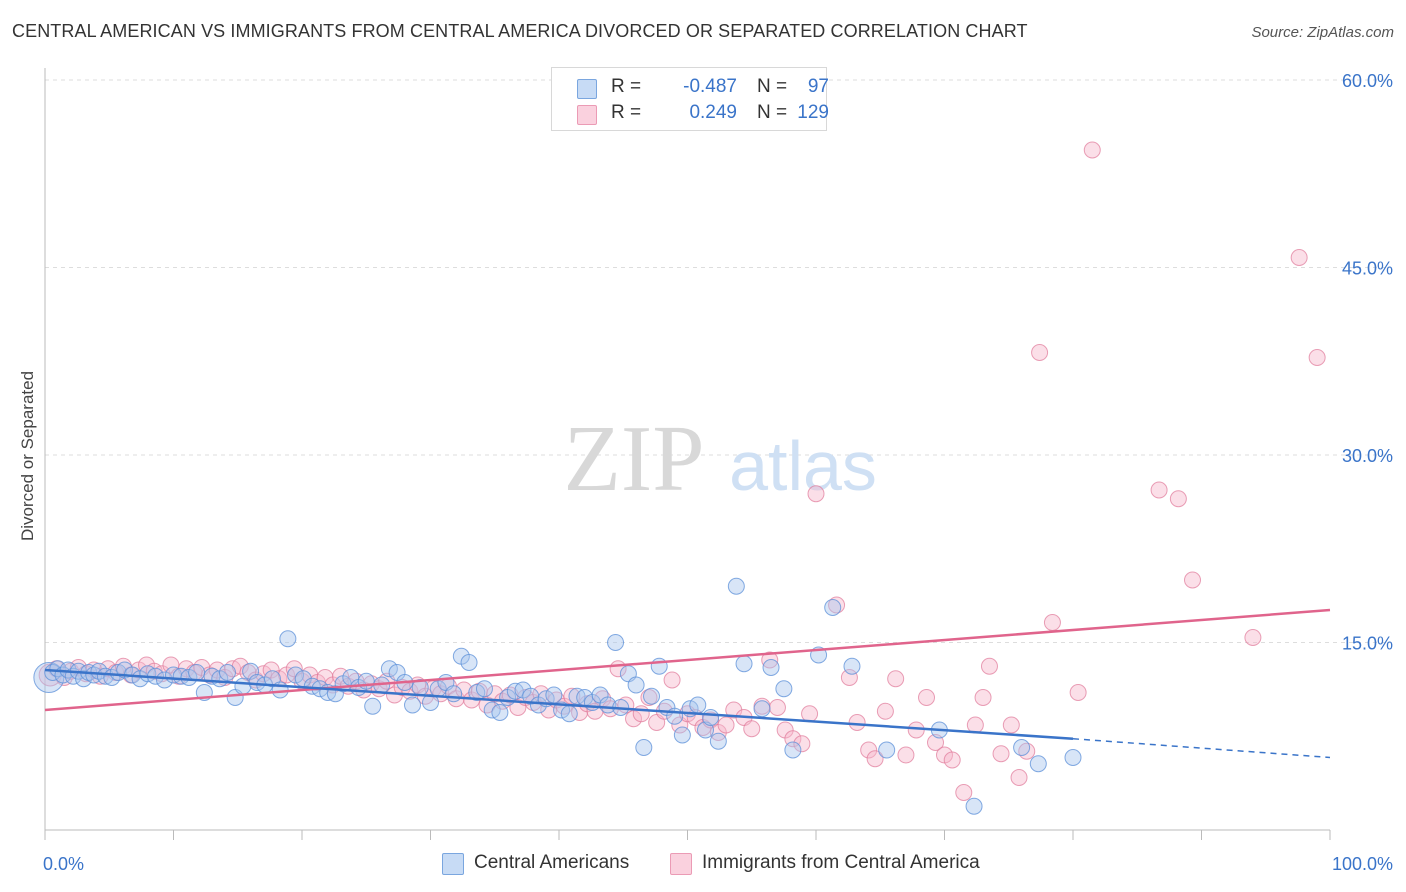  What do you see at coordinates (1367, 81) in the screenshot?
I see `y-tick-label: 60.0%` at bounding box center [1367, 81].